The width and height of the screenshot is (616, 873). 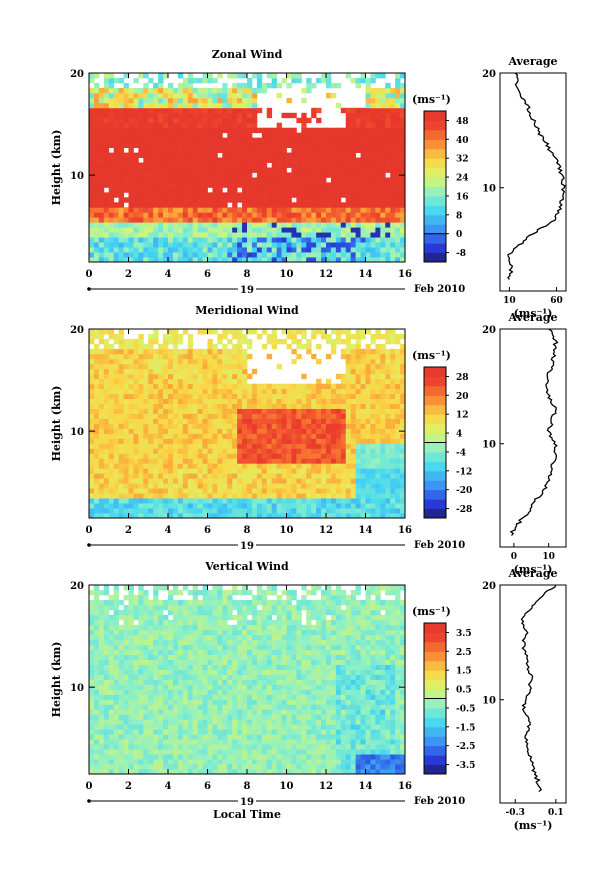 I want to click on y-tick-label: 20, so click(x=77, y=330).